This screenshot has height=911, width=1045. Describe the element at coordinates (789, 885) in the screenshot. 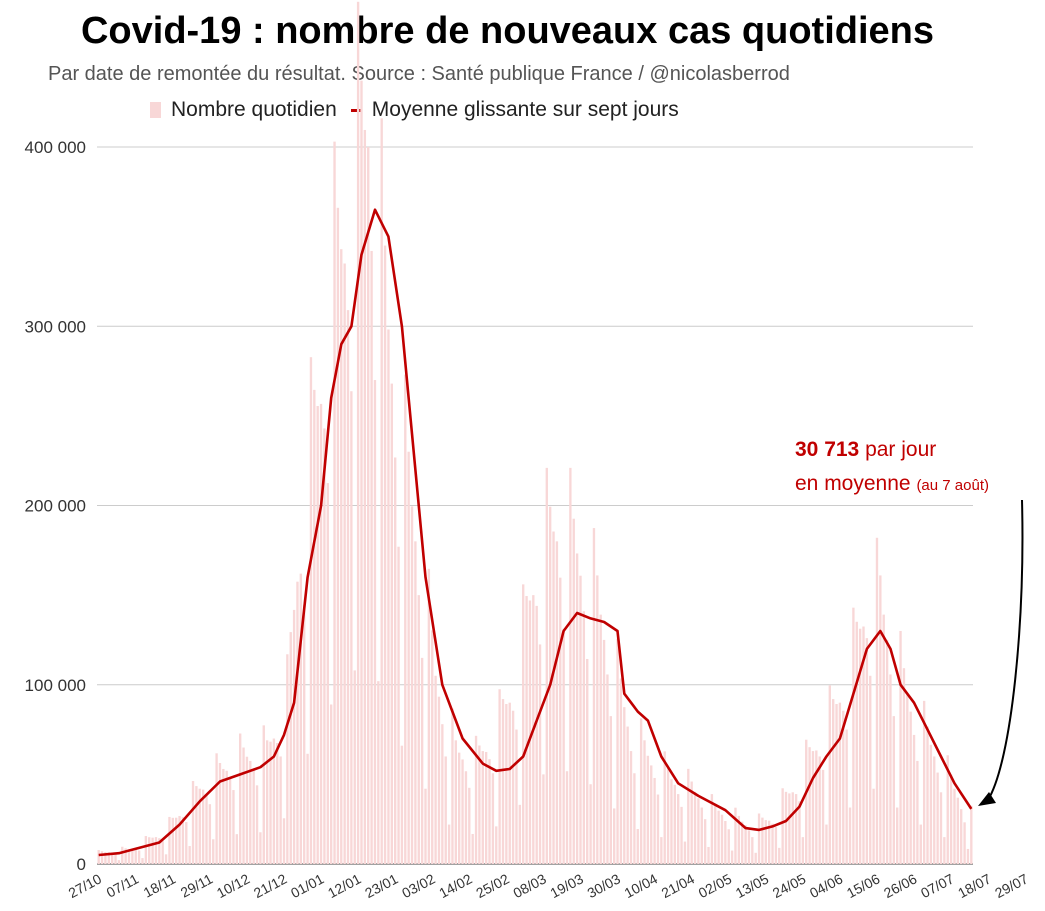

I see `x-tick-label: 24/05` at that location.